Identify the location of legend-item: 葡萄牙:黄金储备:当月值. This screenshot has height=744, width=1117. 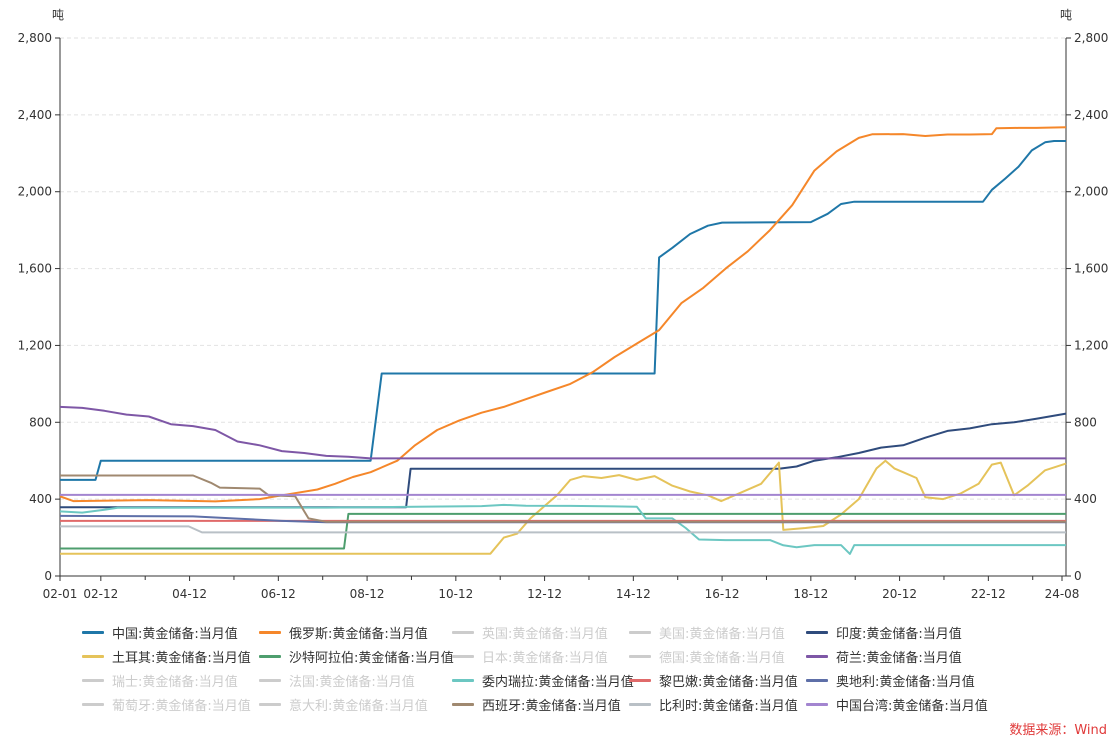
(166, 704).